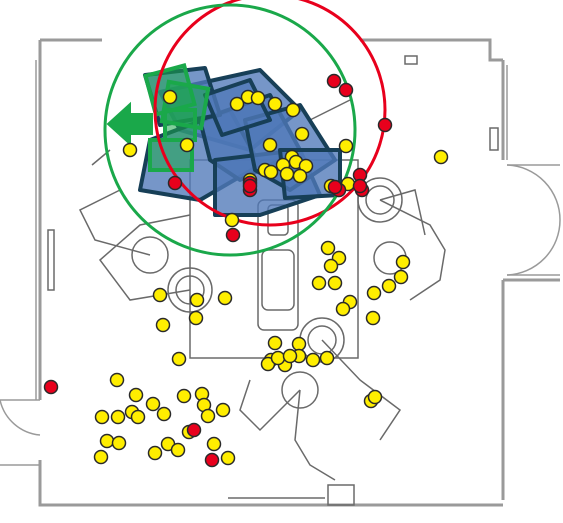  What do you see at coordinates (533, 192) in the screenshot?
I see `door-right-top-swing` at bounding box center [533, 192].